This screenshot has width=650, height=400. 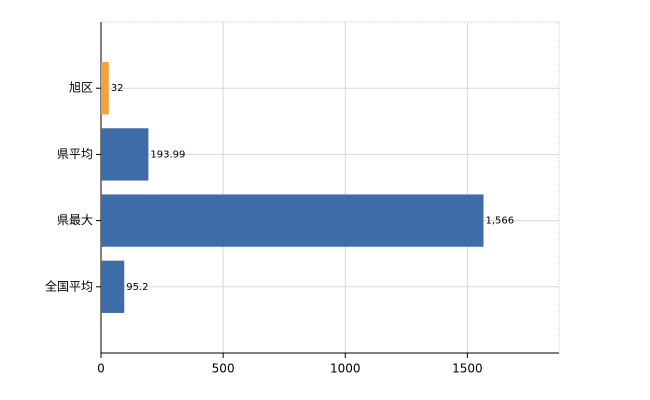 I want to click on y-tick-label: 全国平均, so click(x=69, y=285).